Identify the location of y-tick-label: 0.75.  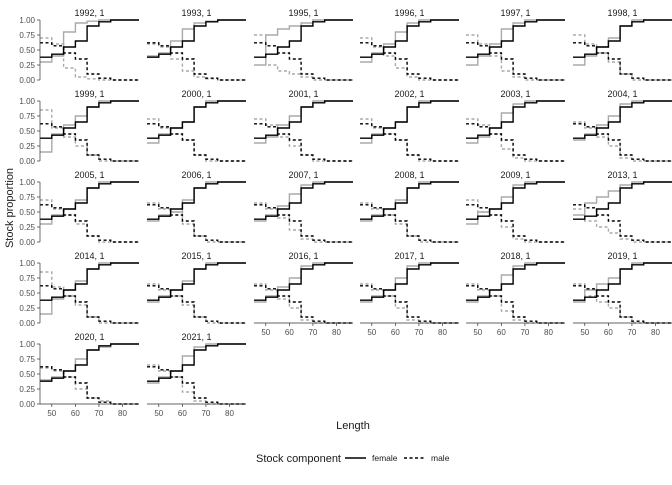
(27, 359).